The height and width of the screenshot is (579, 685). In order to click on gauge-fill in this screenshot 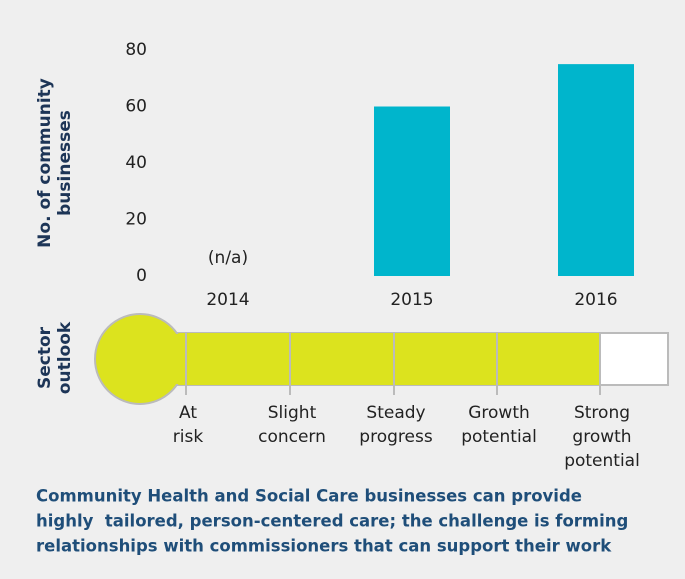, I will do `click(370, 359)`.